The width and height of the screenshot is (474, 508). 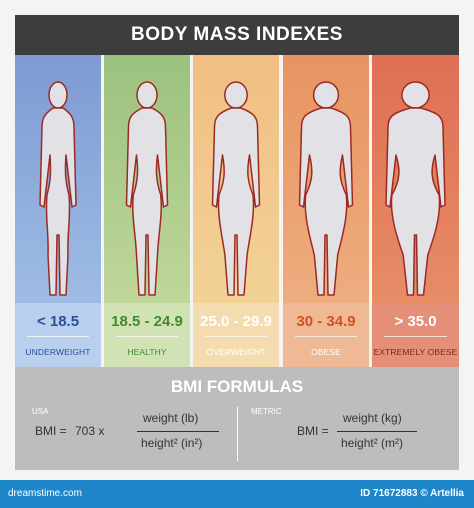 I want to click on category-overweight: 25.0 - 29.9 OVERWEIGHT, so click(x=236, y=211).